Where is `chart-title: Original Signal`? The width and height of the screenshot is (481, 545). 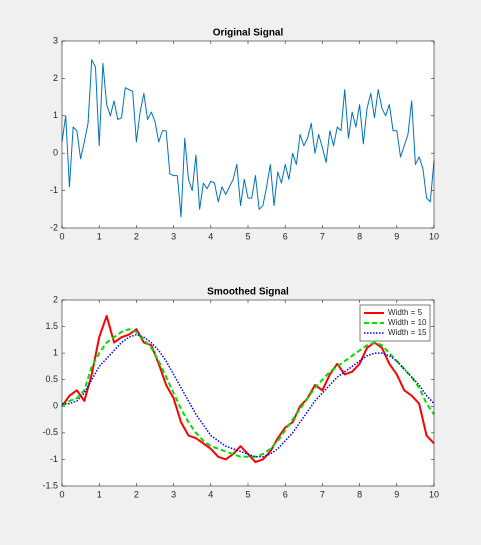 chart-title: Original Signal is located at coordinates (248, 33).